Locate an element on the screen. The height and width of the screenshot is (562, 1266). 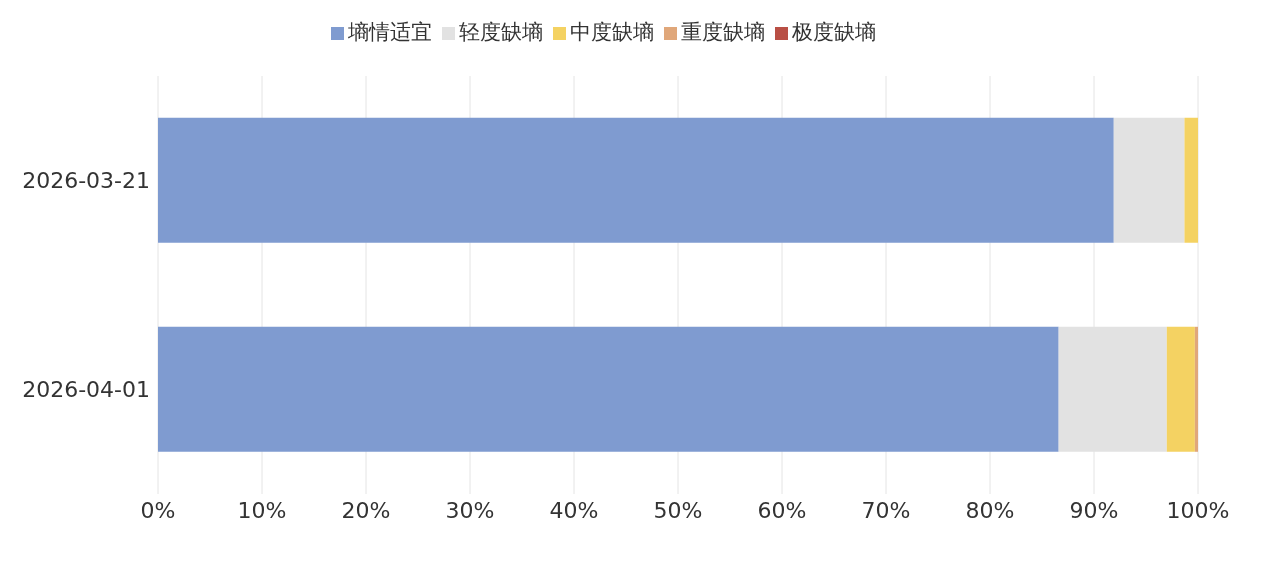
x-tick-label: 40% is located at coordinates (574, 510).